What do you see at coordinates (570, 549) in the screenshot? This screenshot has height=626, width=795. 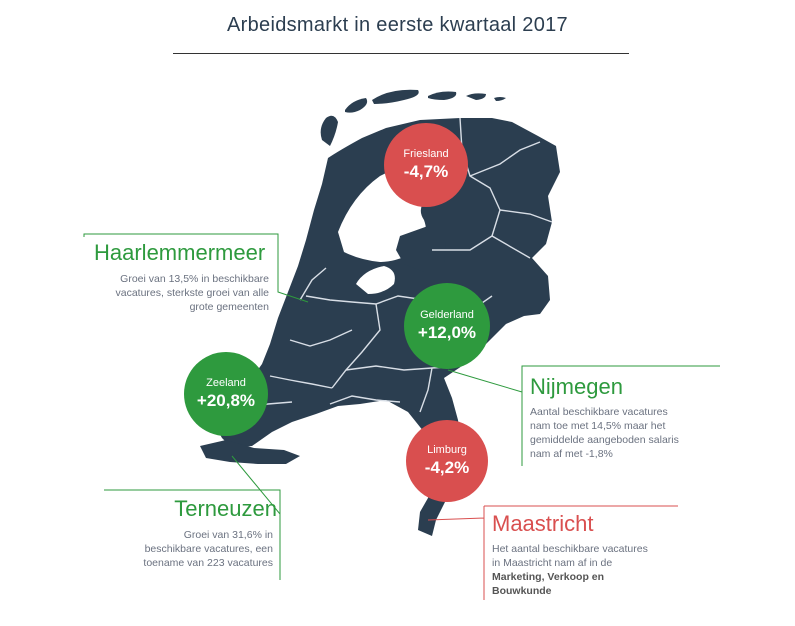 I see `maastricht-line: Het aantal beschikbare vacatures` at bounding box center [570, 549].